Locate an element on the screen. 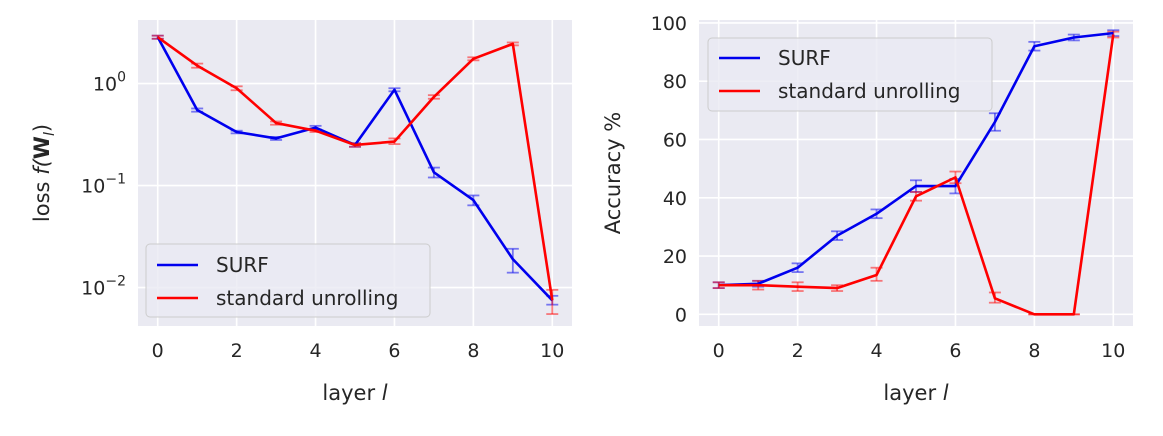 The image size is (1163, 436). accuracy-y-tick-label: 60 is located at coordinates (675, 140).